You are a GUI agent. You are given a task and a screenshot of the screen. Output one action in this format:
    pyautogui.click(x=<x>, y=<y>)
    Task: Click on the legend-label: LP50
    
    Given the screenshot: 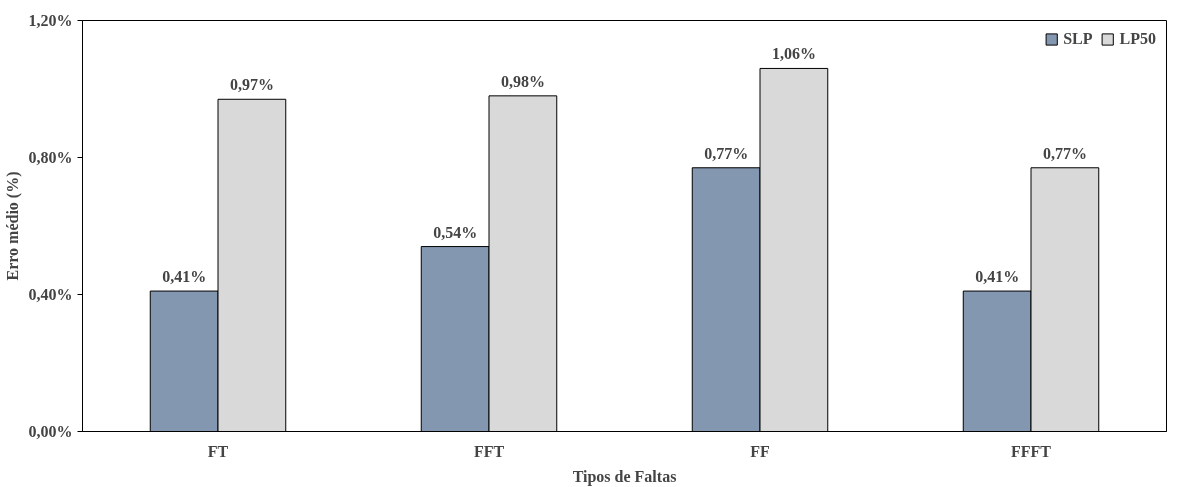 What is the action you would take?
    pyautogui.click(x=1137, y=39)
    